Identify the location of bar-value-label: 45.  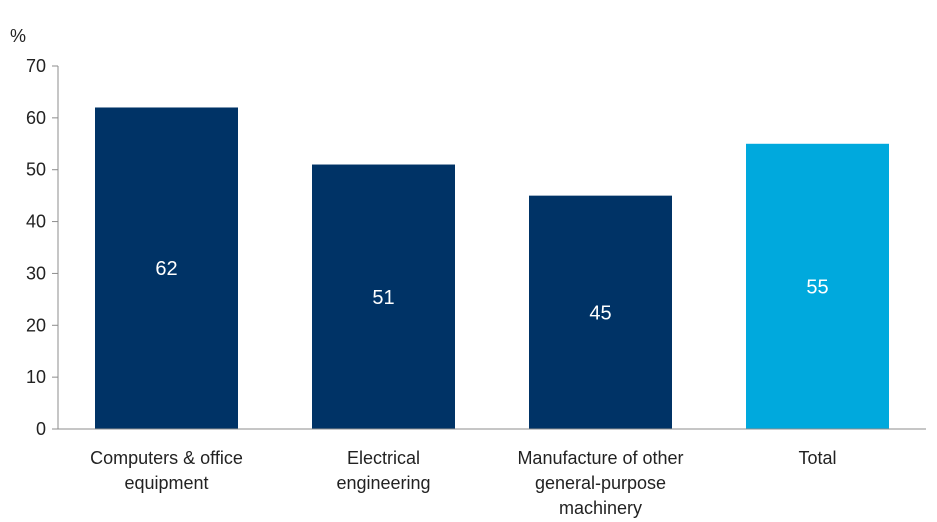
(600, 313).